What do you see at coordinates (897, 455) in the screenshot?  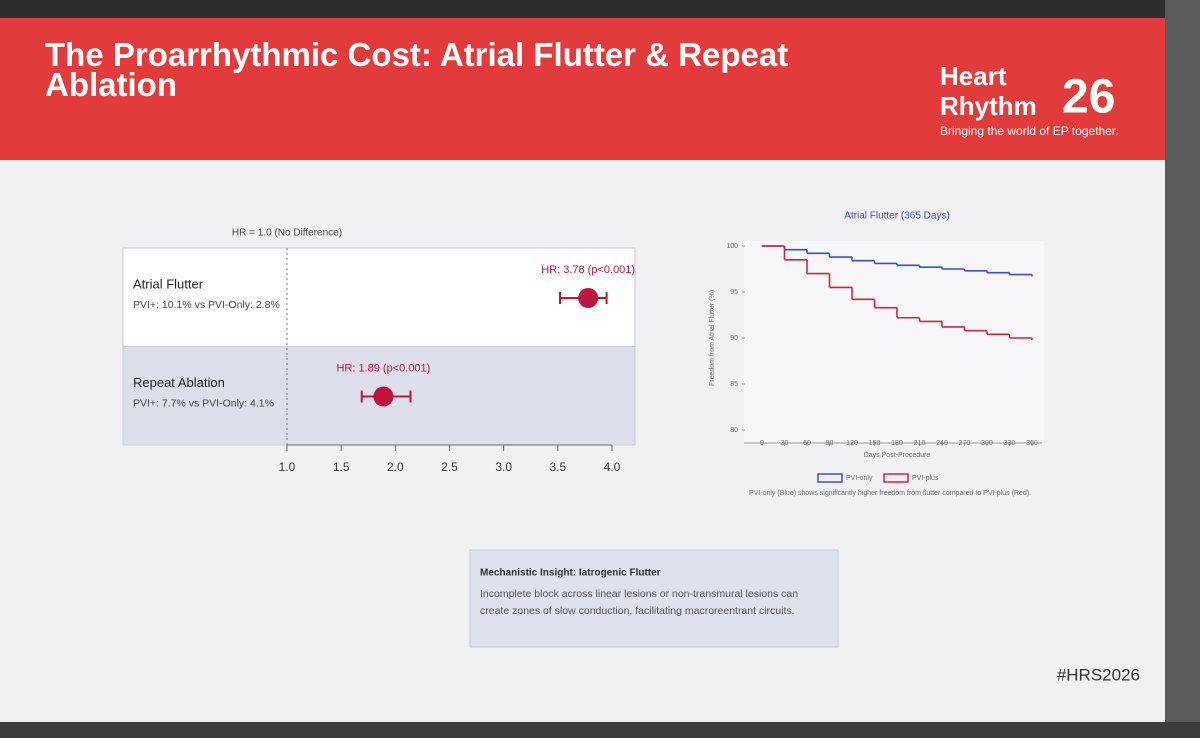 I see `x-axis-label: Days Post-Procedure` at bounding box center [897, 455].